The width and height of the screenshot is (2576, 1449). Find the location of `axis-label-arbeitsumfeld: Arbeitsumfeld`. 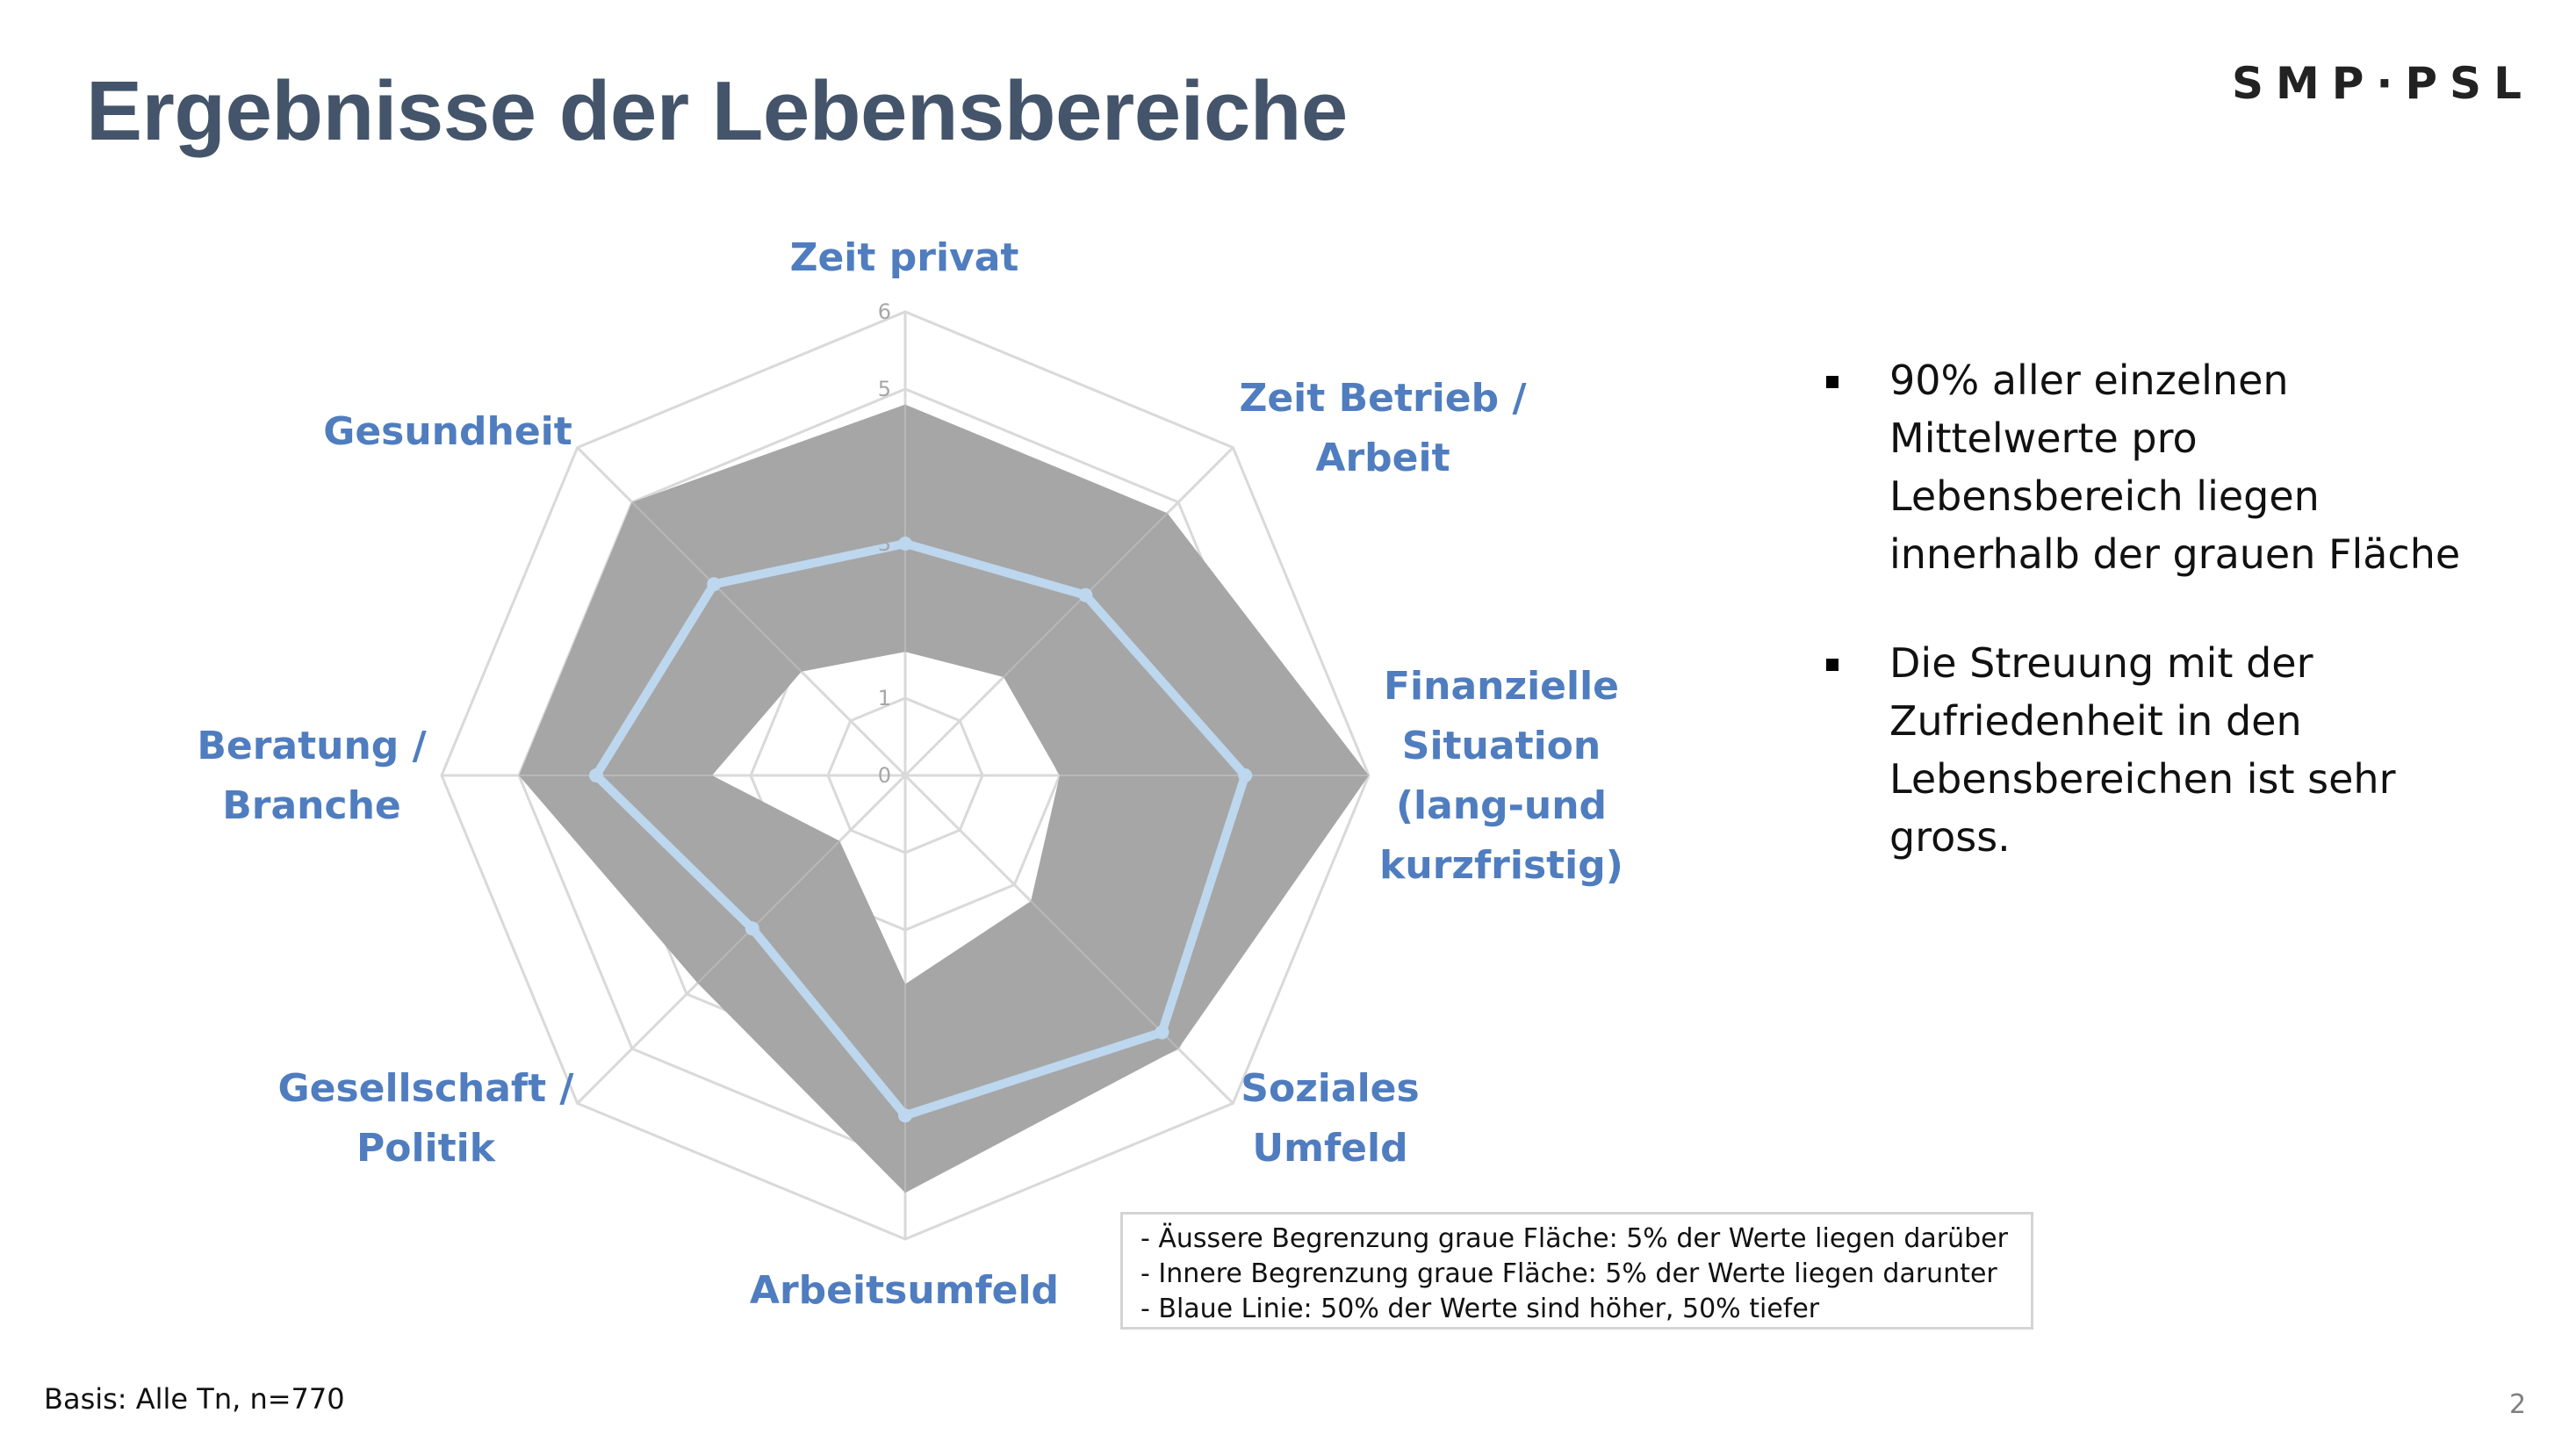

axis-label-arbeitsumfeld: Arbeitsumfeld is located at coordinates (904, 1290).